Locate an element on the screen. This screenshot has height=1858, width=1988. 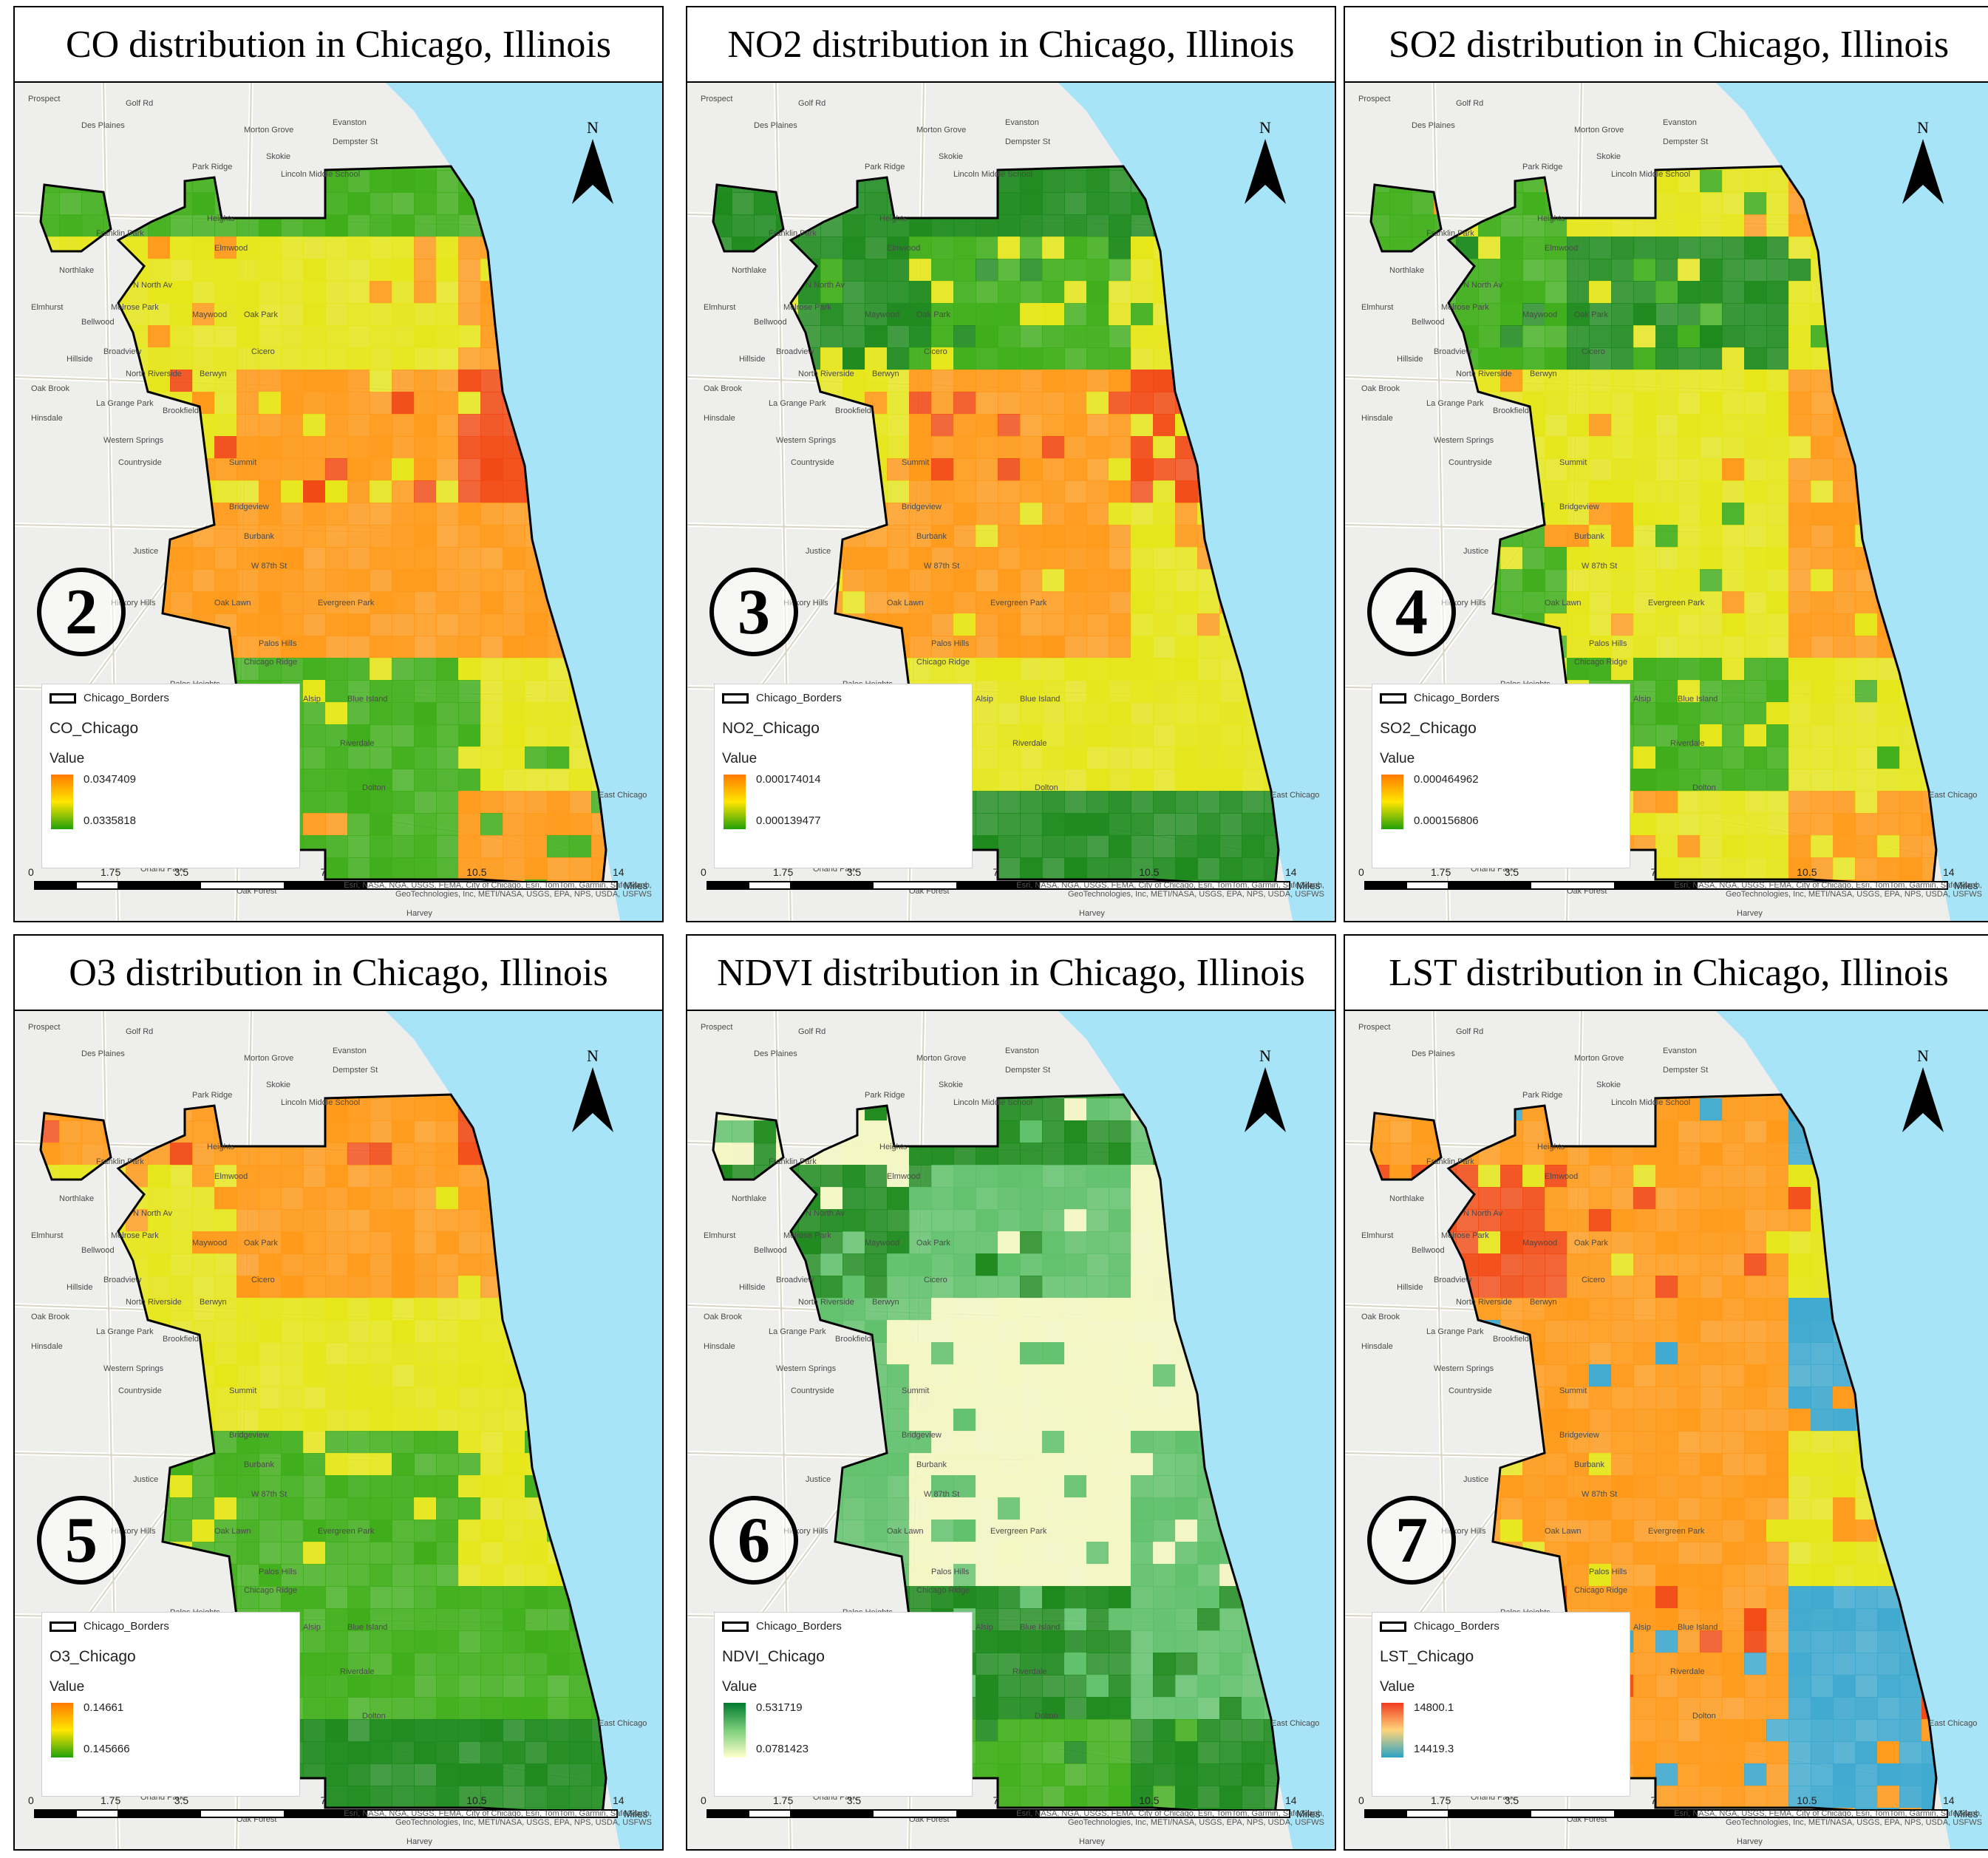
place-label: Western Springs is located at coordinates (134, 1368).